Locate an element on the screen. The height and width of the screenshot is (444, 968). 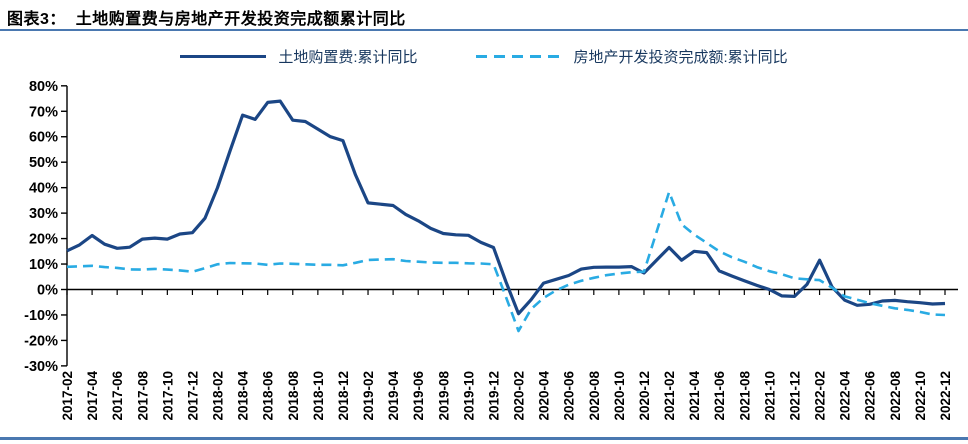
x-axis-label: 2017-08 is located at coordinates (142, 396).